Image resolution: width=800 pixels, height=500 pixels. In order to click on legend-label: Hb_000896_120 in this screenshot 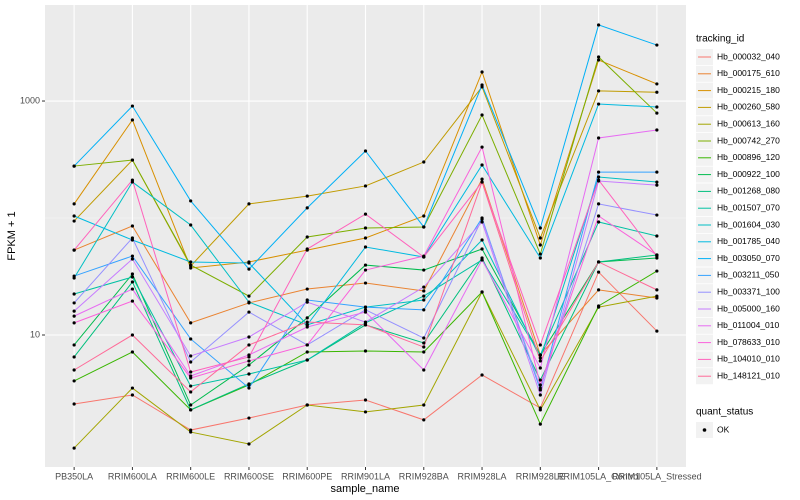, I will do `click(748, 157)`.